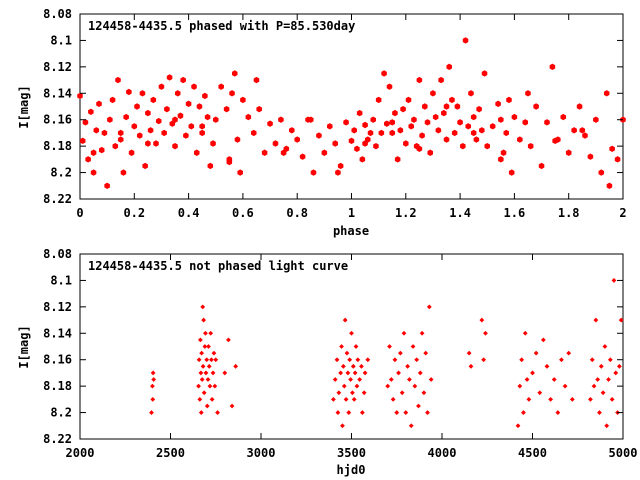 This screenshot has width=640, height=480. I want to click on y-tick-label: 8.08, so click(57, 14).